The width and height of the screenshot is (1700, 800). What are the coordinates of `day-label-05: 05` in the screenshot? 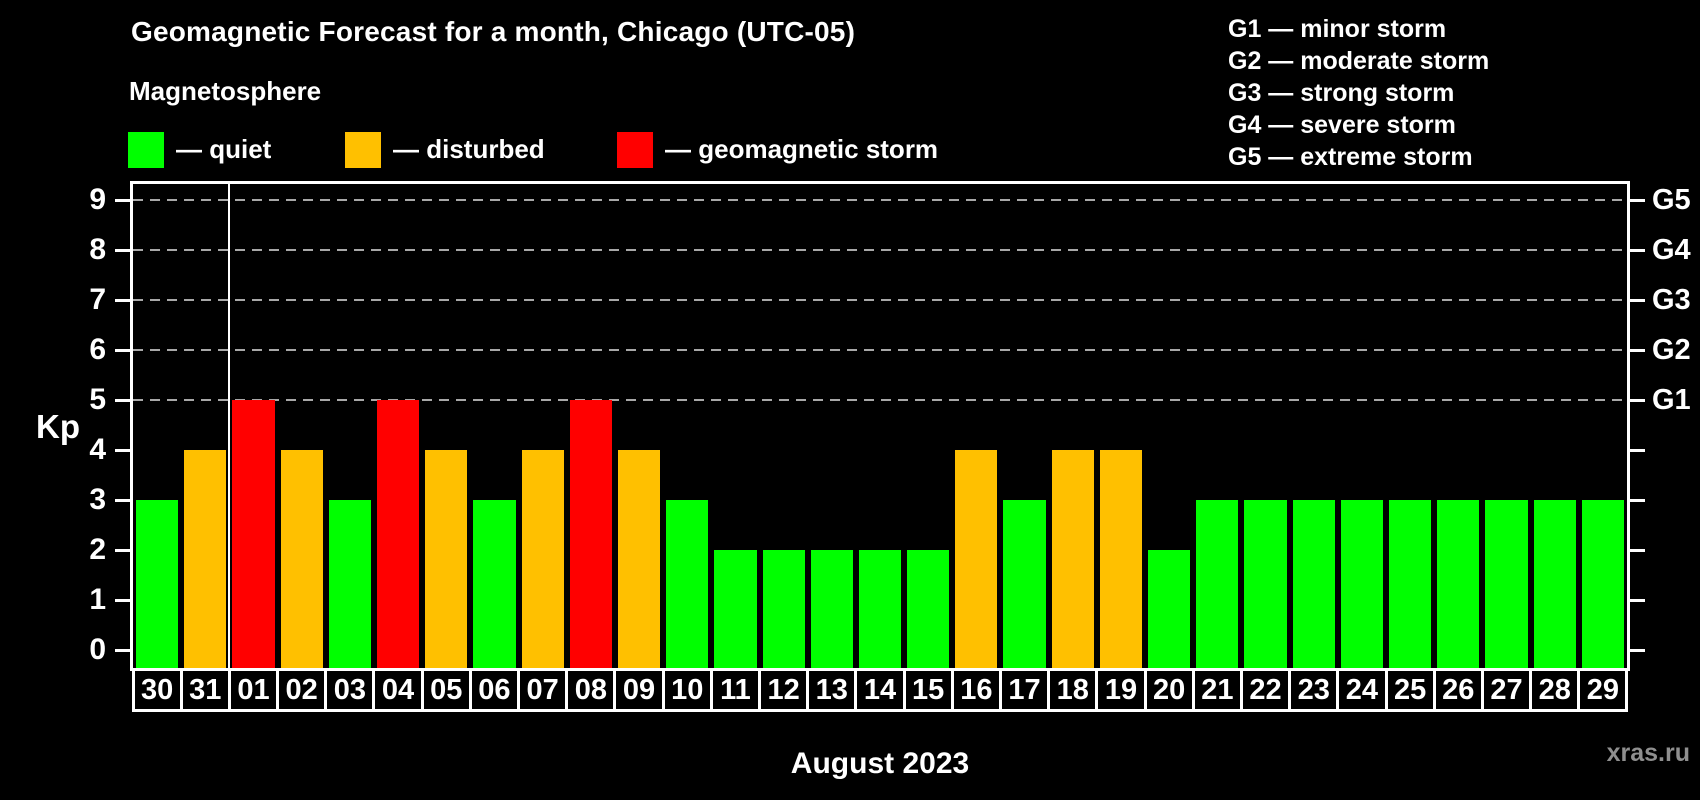 It's located at (446, 690).